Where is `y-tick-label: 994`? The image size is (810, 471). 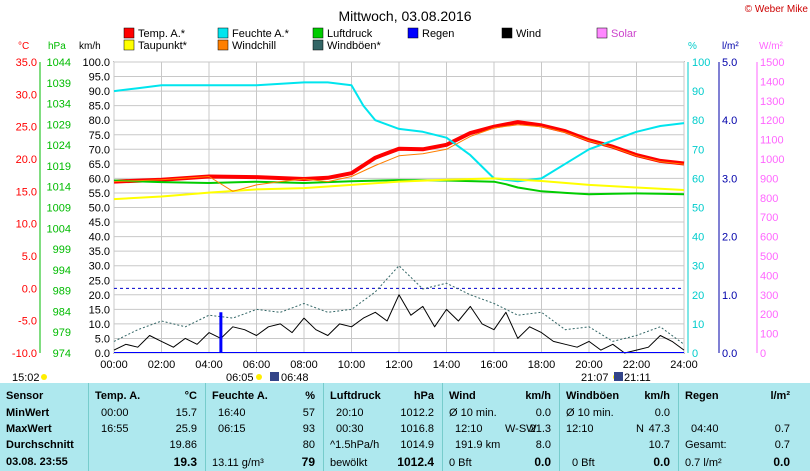 y-tick-label: 994 is located at coordinates (62, 271).